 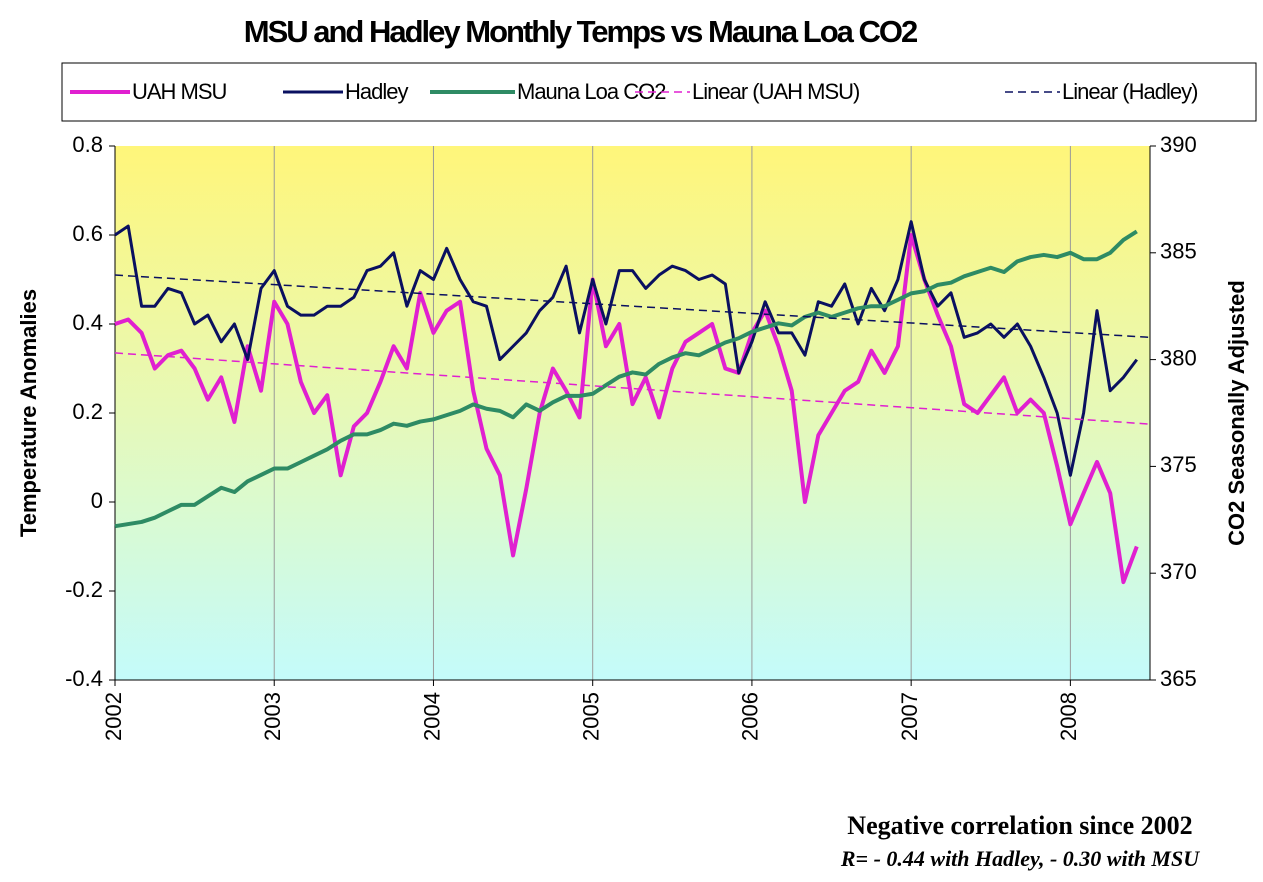 I want to click on y-tick-label: 0.2, so click(x=87, y=411).